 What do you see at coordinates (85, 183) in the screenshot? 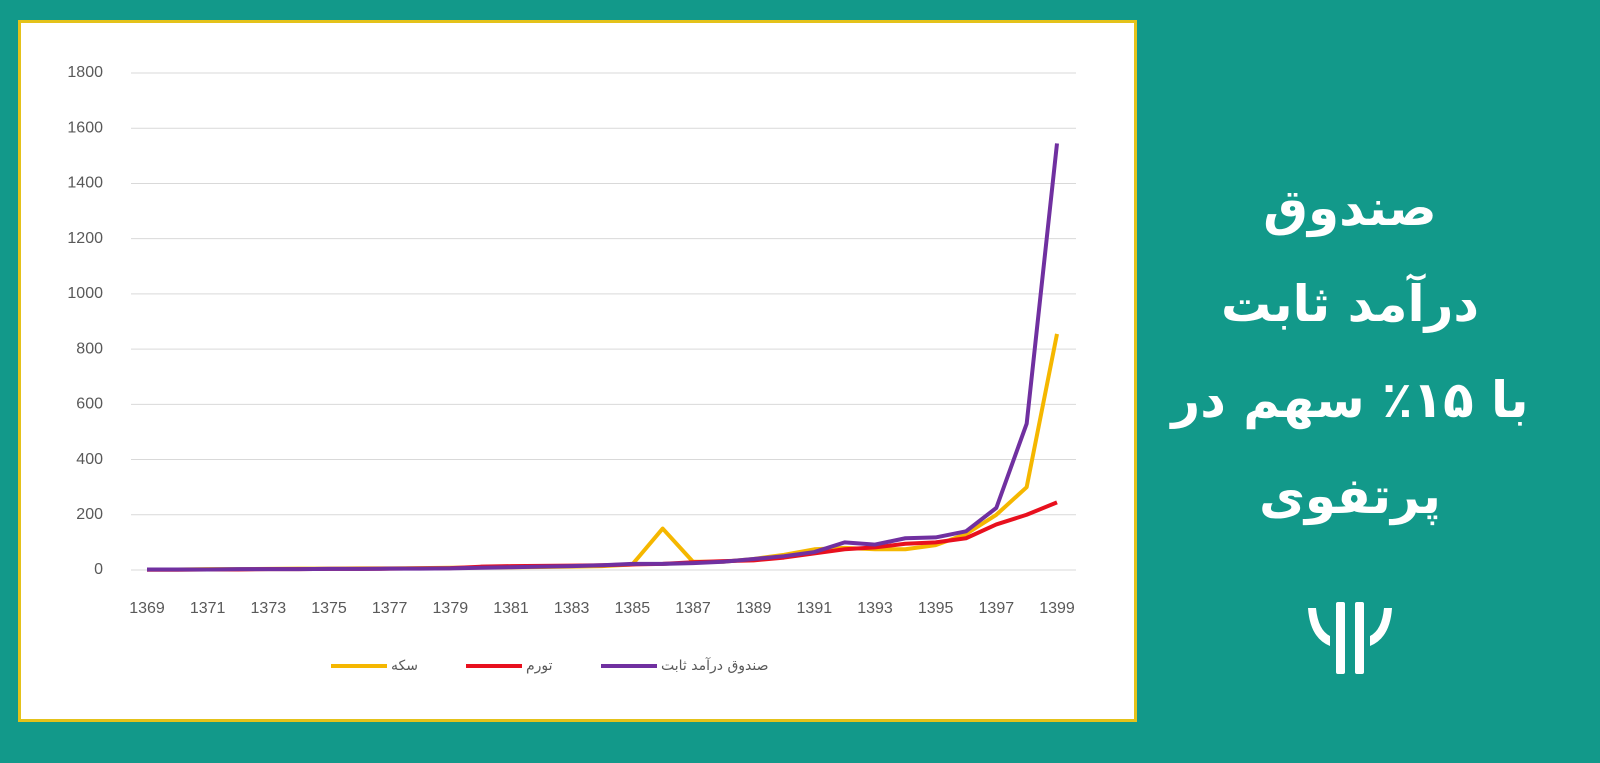
I see `y-tick-label: 1400` at bounding box center [85, 183].